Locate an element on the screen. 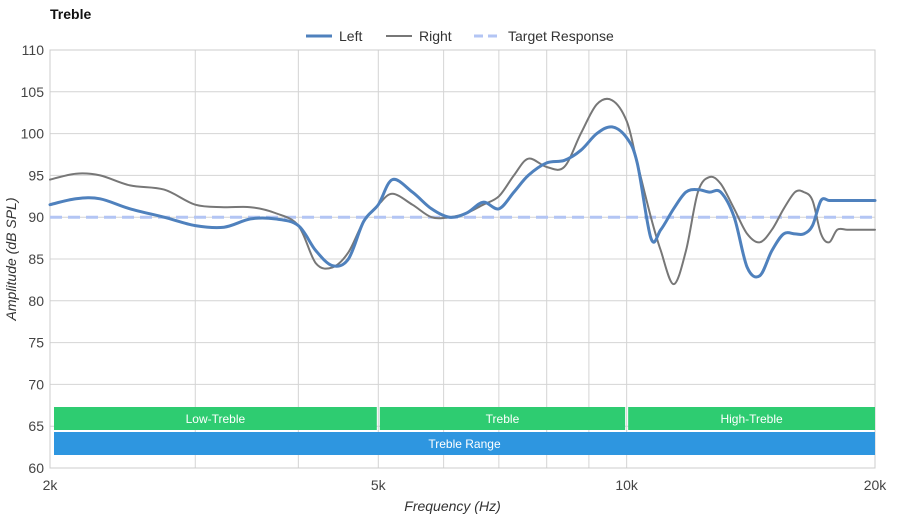 This screenshot has width=900, height=520. x-axis-title: Frequency (Hz) is located at coordinates (452, 506).